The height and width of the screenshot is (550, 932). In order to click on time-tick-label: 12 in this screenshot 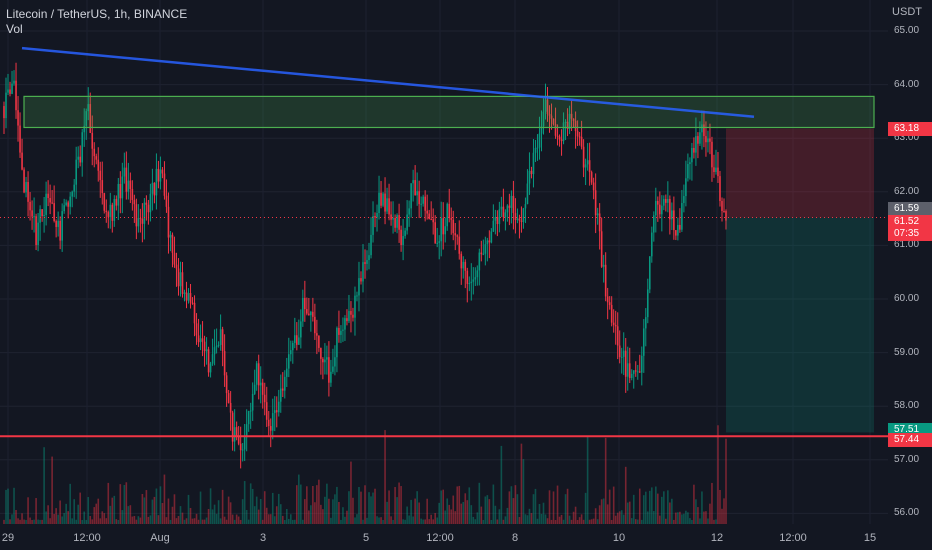, I will do `click(717, 538)`.